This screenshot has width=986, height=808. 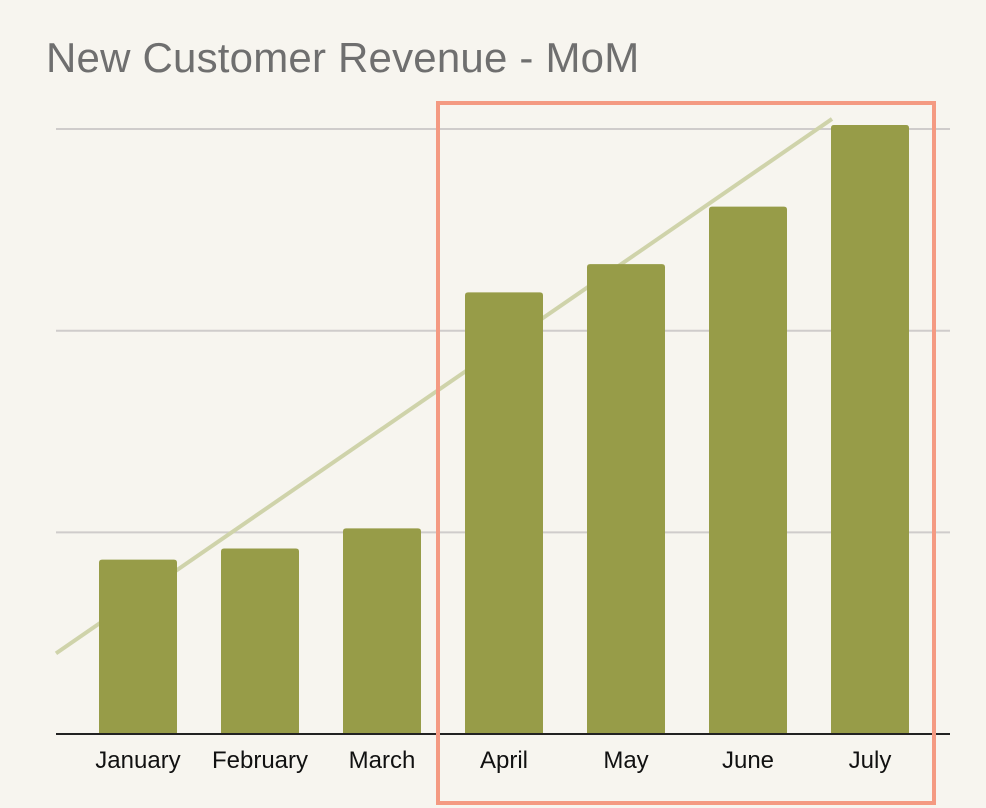 What do you see at coordinates (260, 641) in the screenshot?
I see `bar-february` at bounding box center [260, 641].